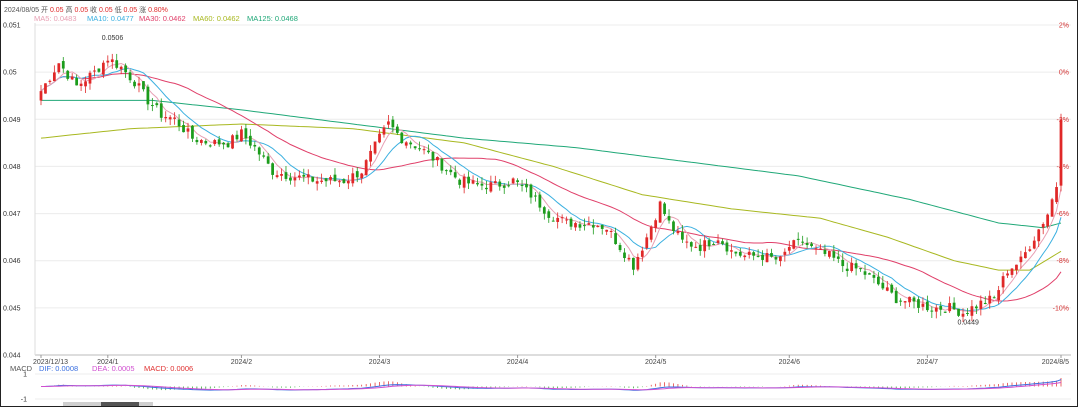 The width and height of the screenshot is (1080, 409). Describe the element at coordinates (216, 18) in the screenshot. I see `ma-legend-item: MA60: 0.0462` at that location.